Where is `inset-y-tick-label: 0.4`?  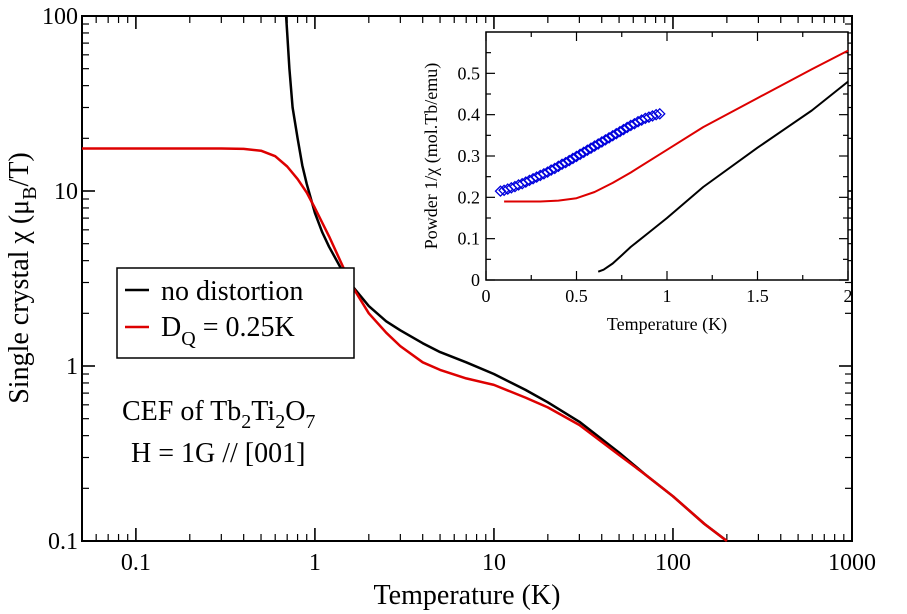 inset-y-tick-label: 0.4 is located at coordinates (469, 115).